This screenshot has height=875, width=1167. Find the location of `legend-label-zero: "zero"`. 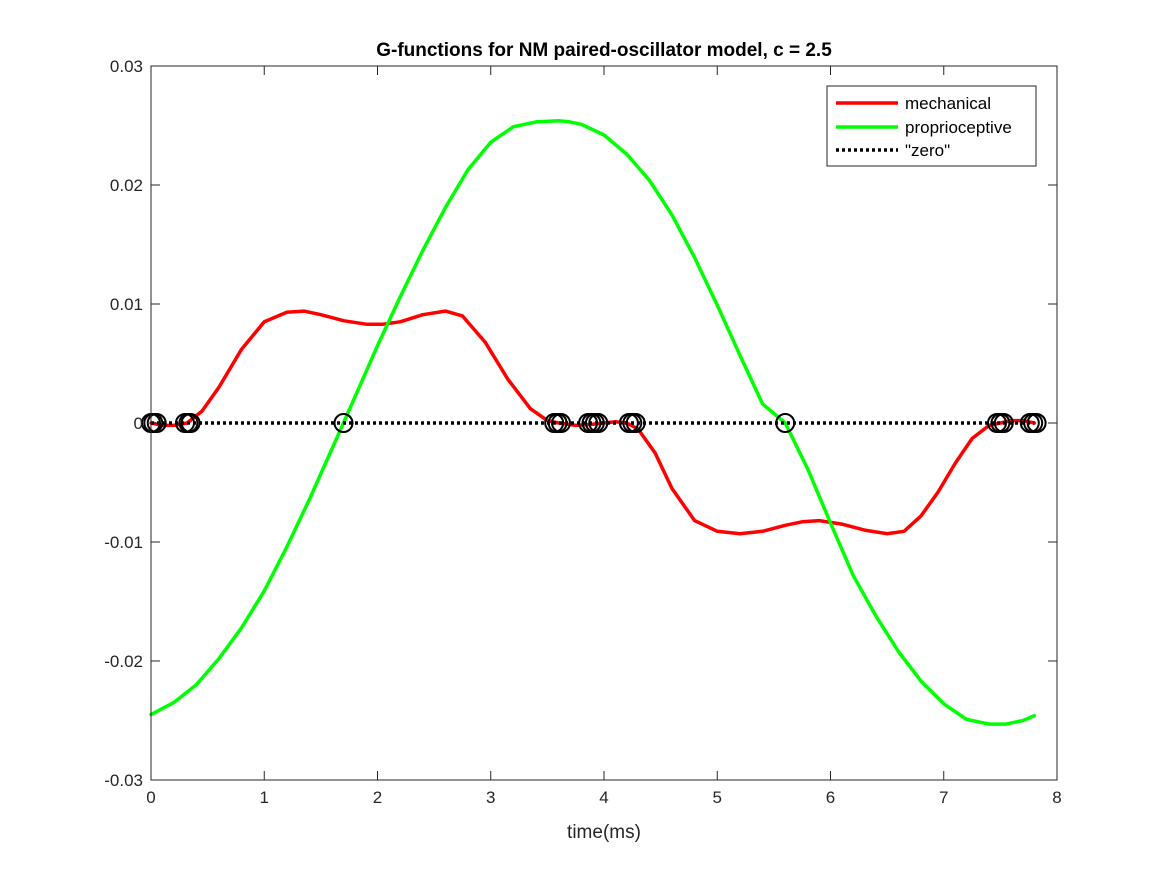

legend-label-zero: "zero" is located at coordinates (927, 150).